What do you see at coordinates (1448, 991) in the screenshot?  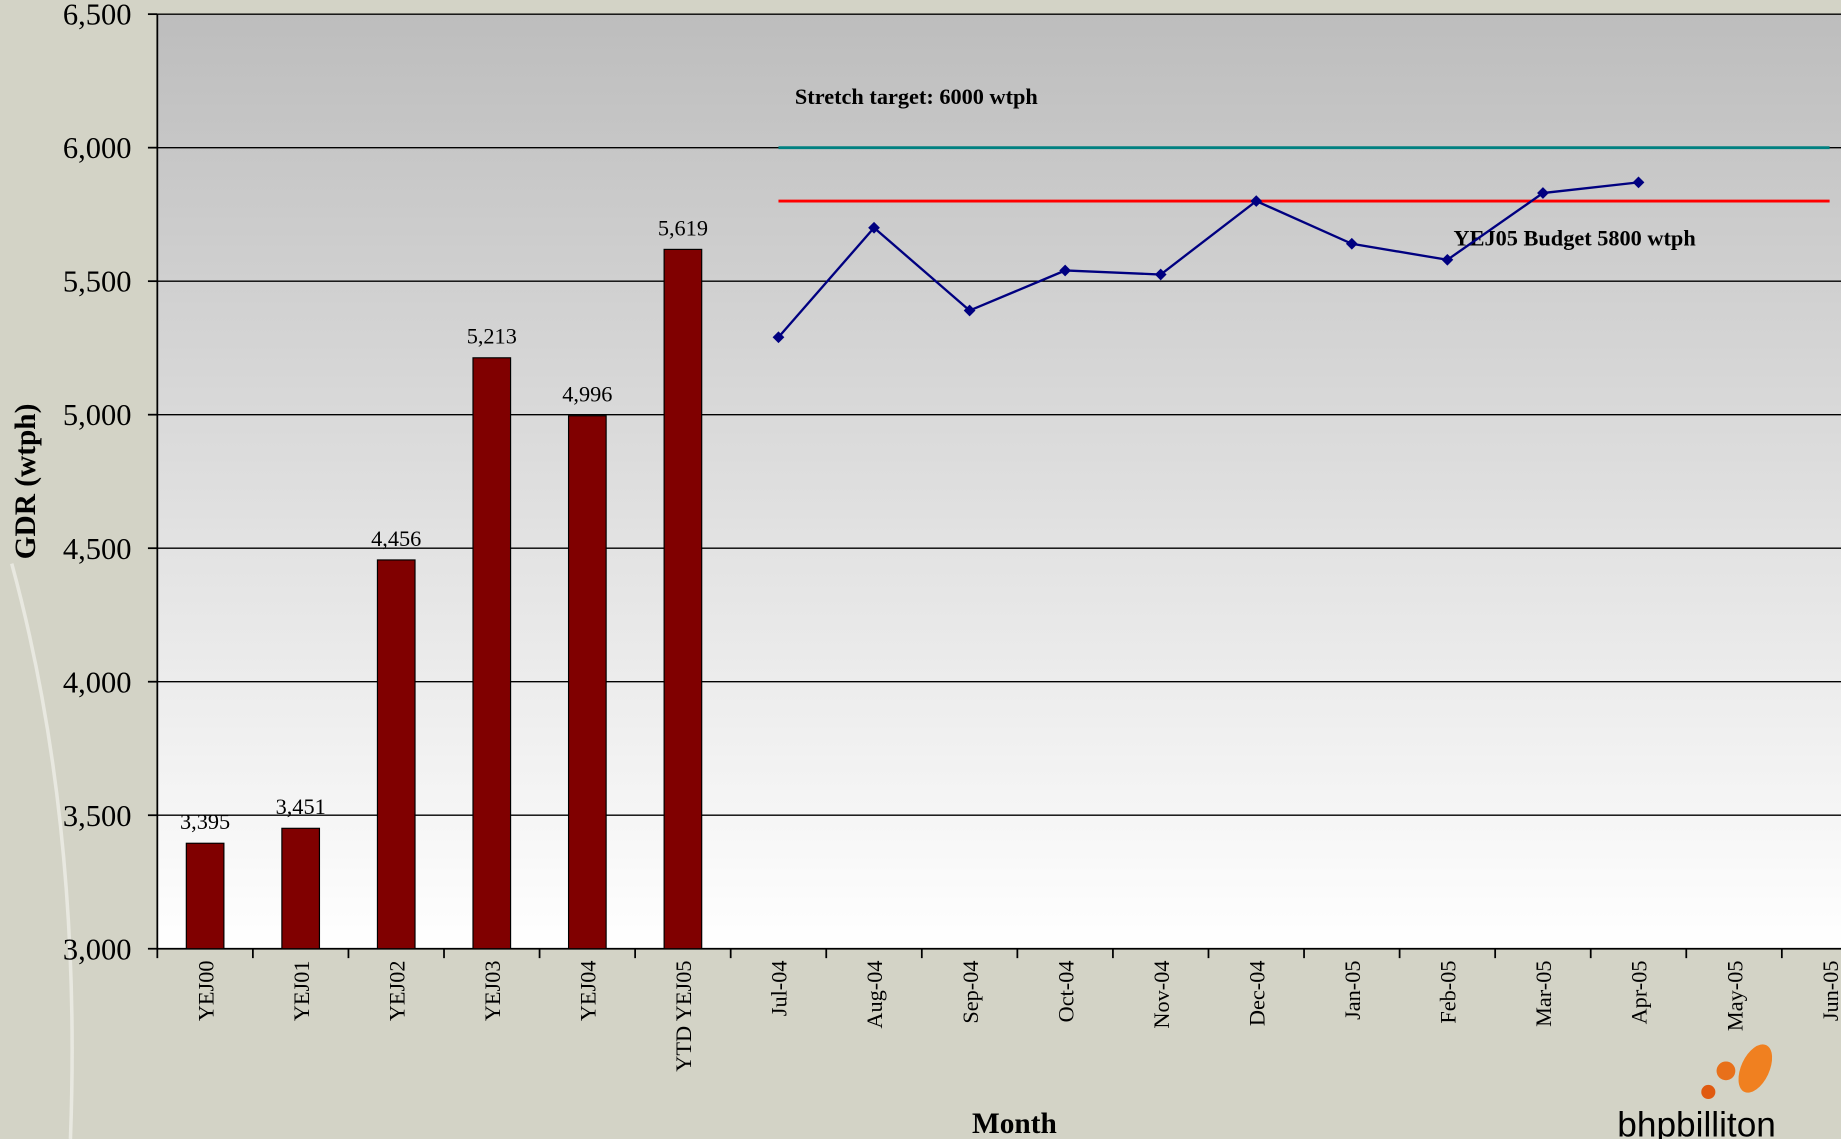 I see `x-tick-label: Feb-05` at bounding box center [1448, 991].